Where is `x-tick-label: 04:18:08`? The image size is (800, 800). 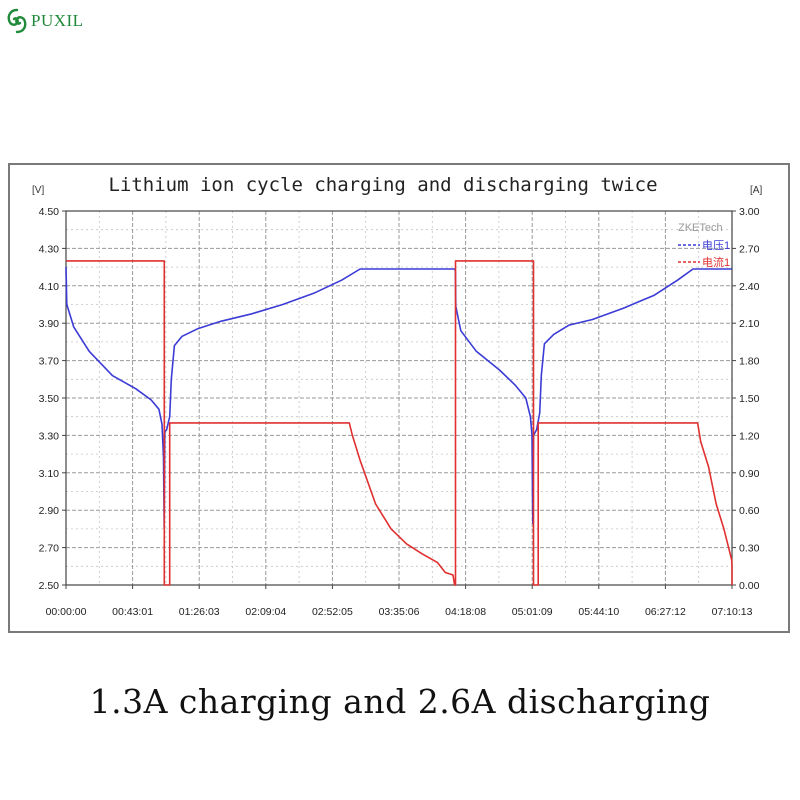 x-tick-label: 04:18:08 is located at coordinates (465, 612).